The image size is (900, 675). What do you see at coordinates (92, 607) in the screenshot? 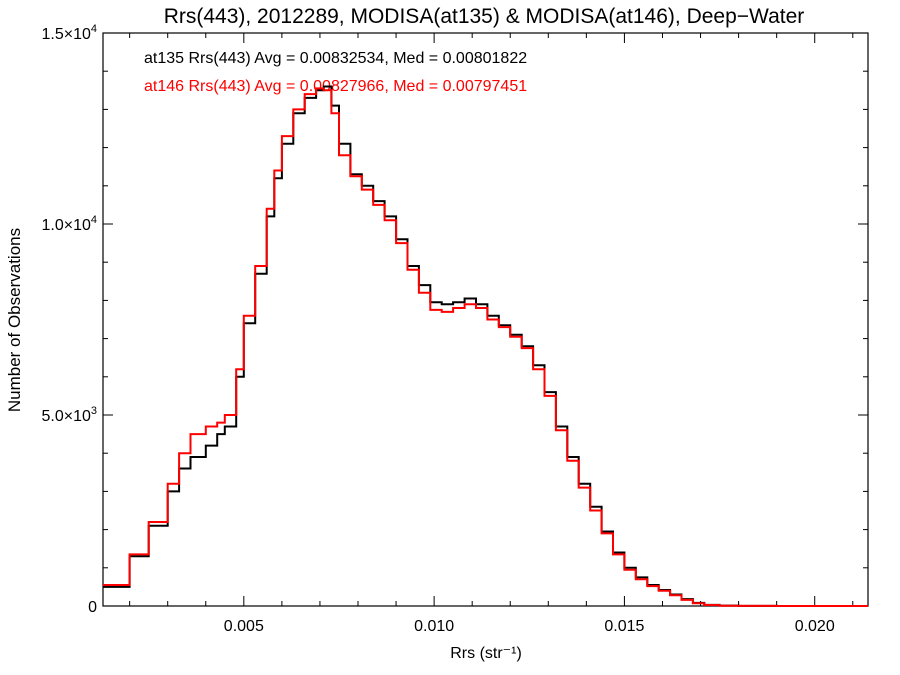
I see `y-tick-label: 0` at bounding box center [92, 607].